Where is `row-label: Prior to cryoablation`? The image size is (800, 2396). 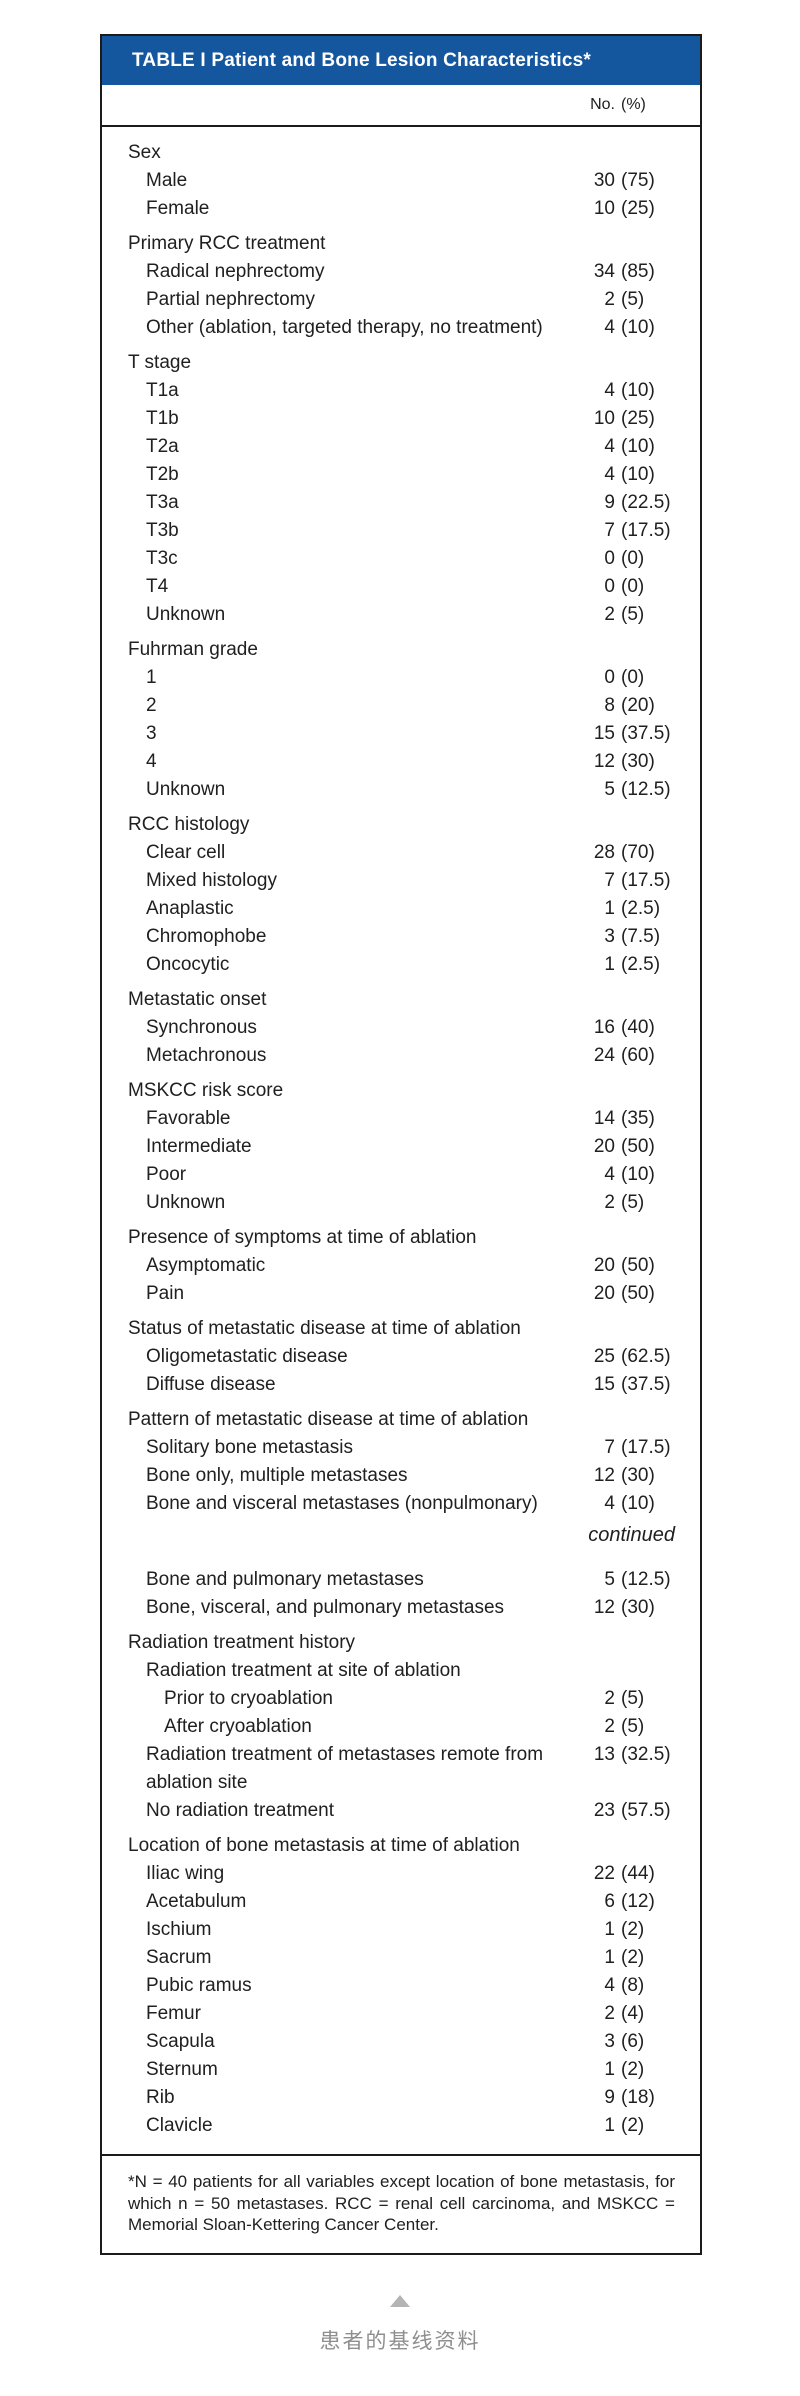 row-label: Prior to cryoablation is located at coordinates (248, 1698).